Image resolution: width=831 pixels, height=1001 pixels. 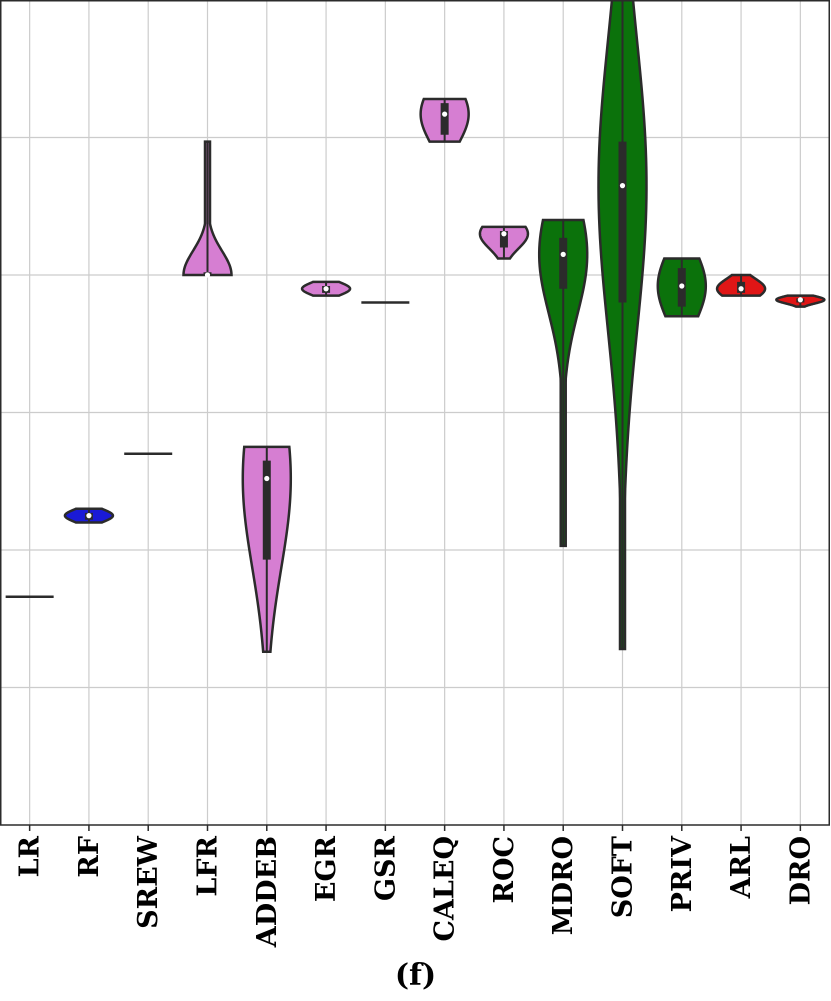 What do you see at coordinates (800, 870) in the screenshot?
I see `x-tick-label-dro: DRO` at bounding box center [800, 870].